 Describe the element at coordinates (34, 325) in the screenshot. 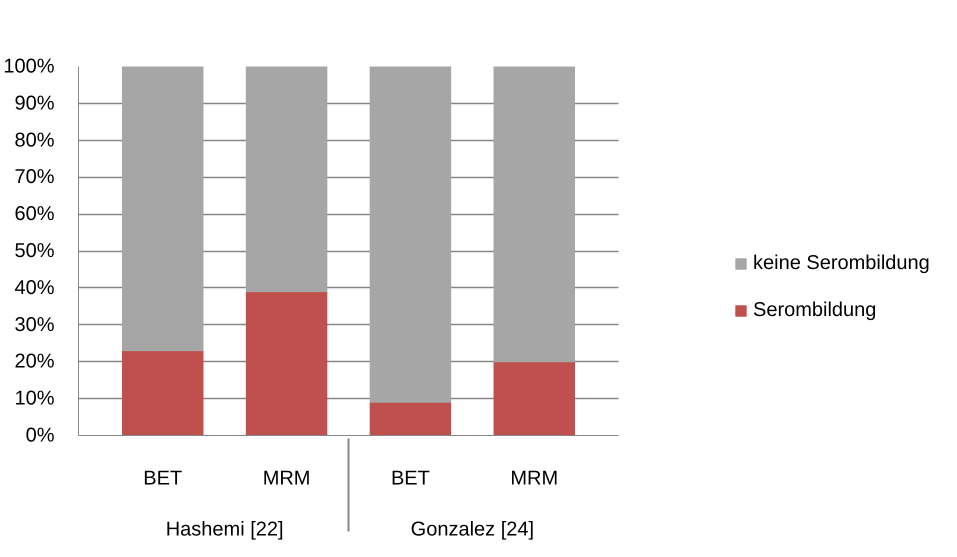

I see `y-tick-label: 30%` at that location.